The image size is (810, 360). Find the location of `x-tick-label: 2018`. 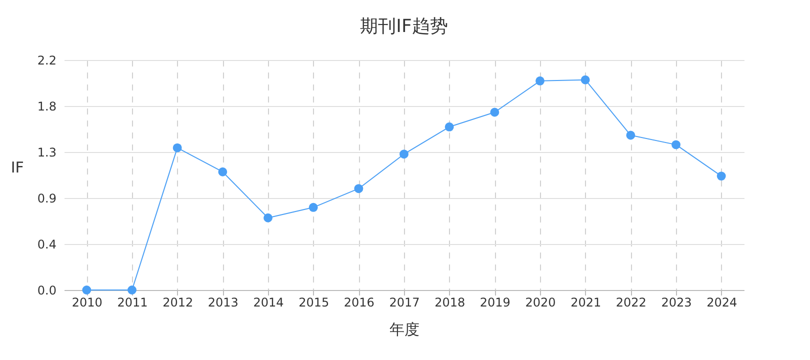

x-tick-label: 2018 is located at coordinates (450, 303).